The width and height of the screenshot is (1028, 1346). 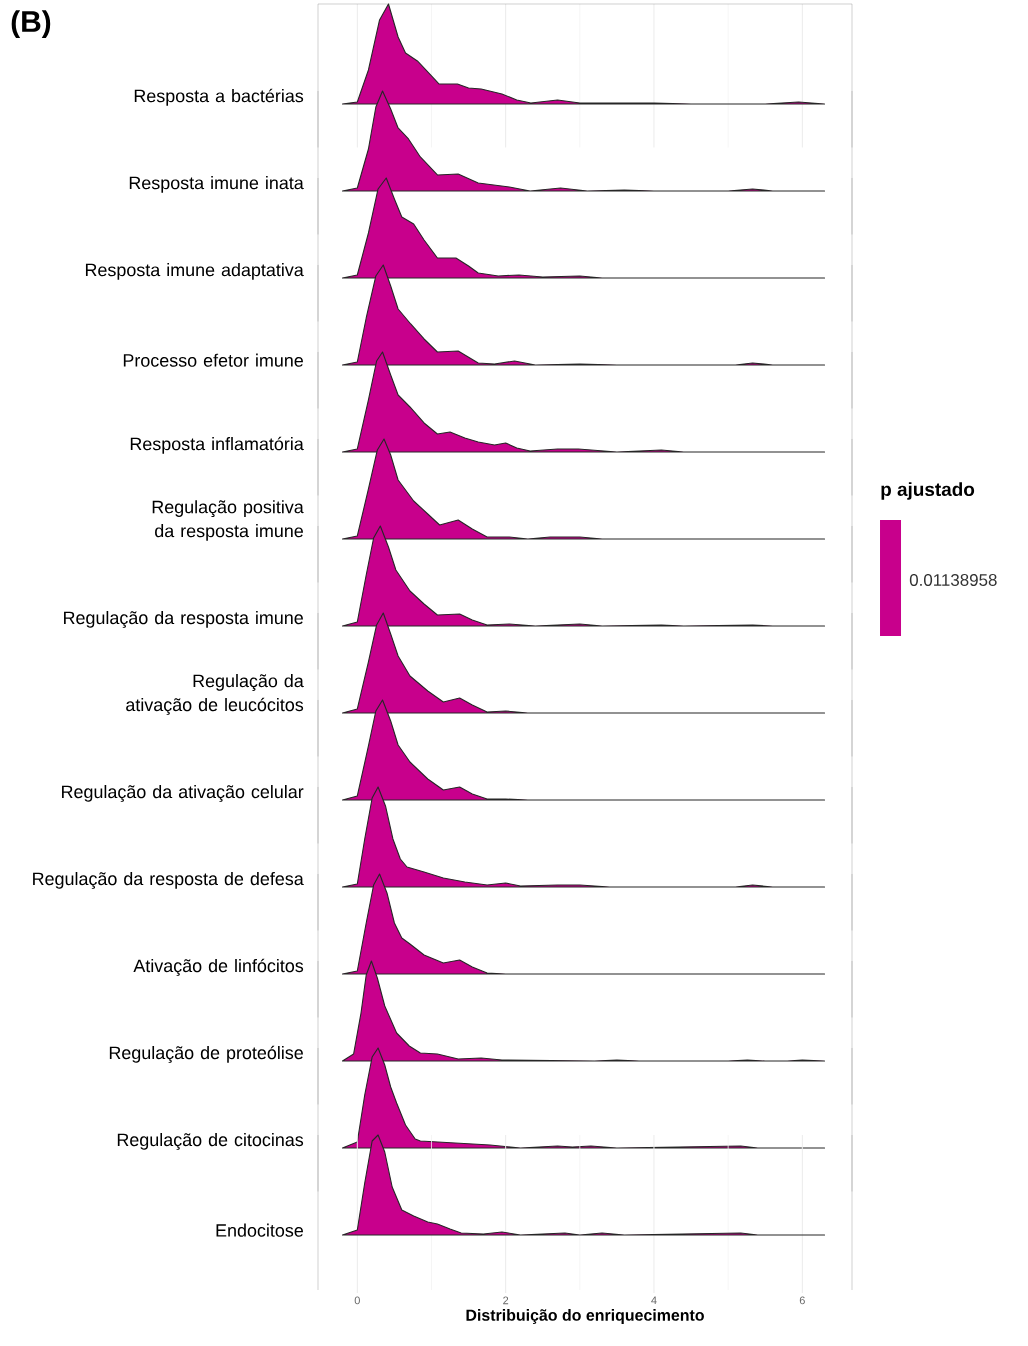 I want to click on text: Regulação da resposta imune, so click(x=183, y=619).